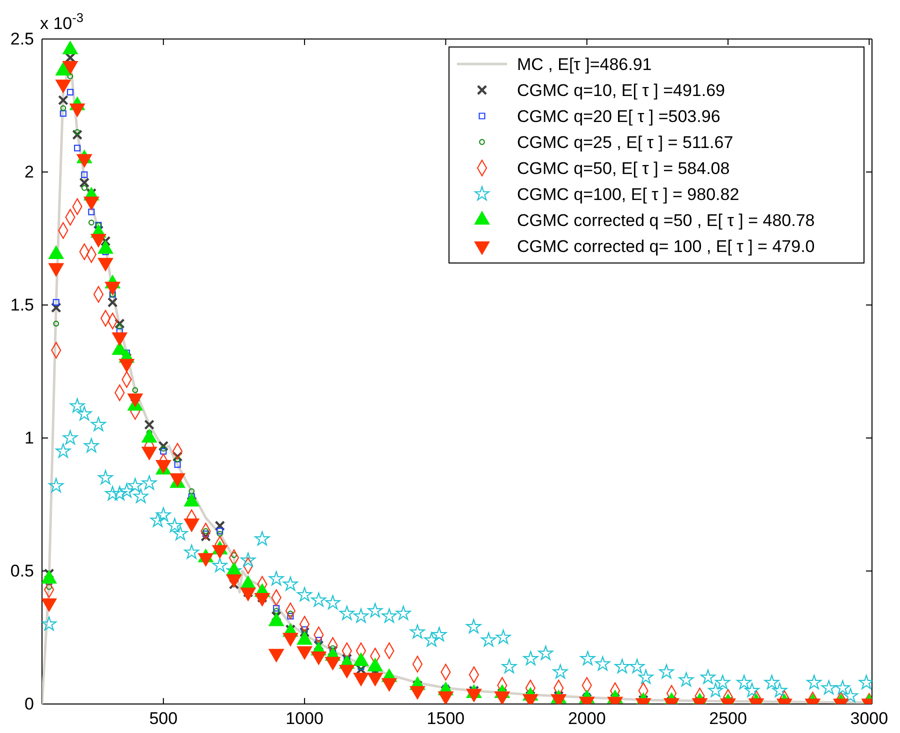  Describe the element at coordinates (29, 704) in the screenshot. I see `y-tick-label: 0` at that location.